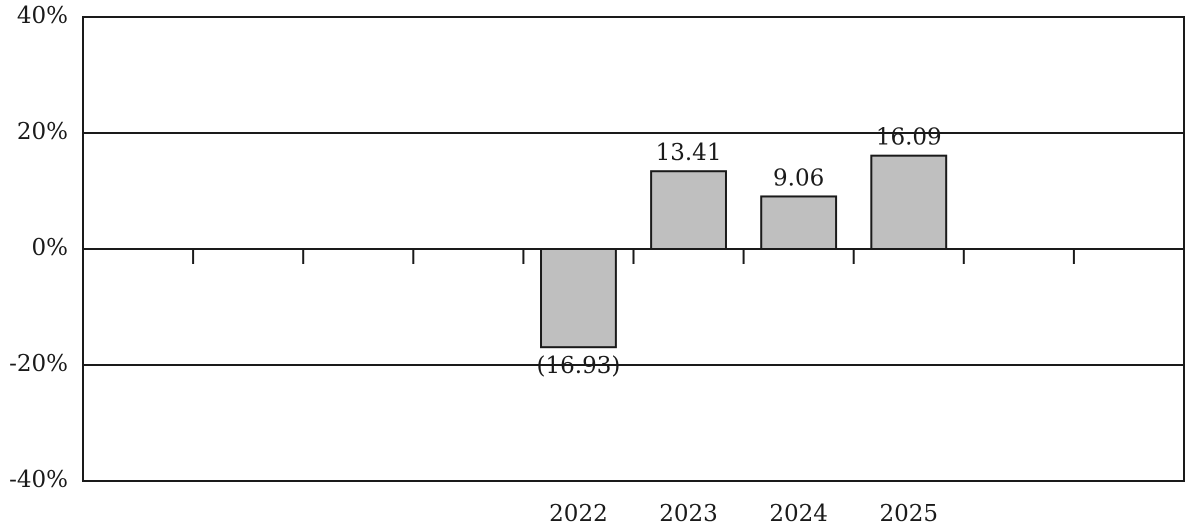 This screenshot has height=530, width=1186. I want to click on x-tick-label: 2023, so click(688, 514).